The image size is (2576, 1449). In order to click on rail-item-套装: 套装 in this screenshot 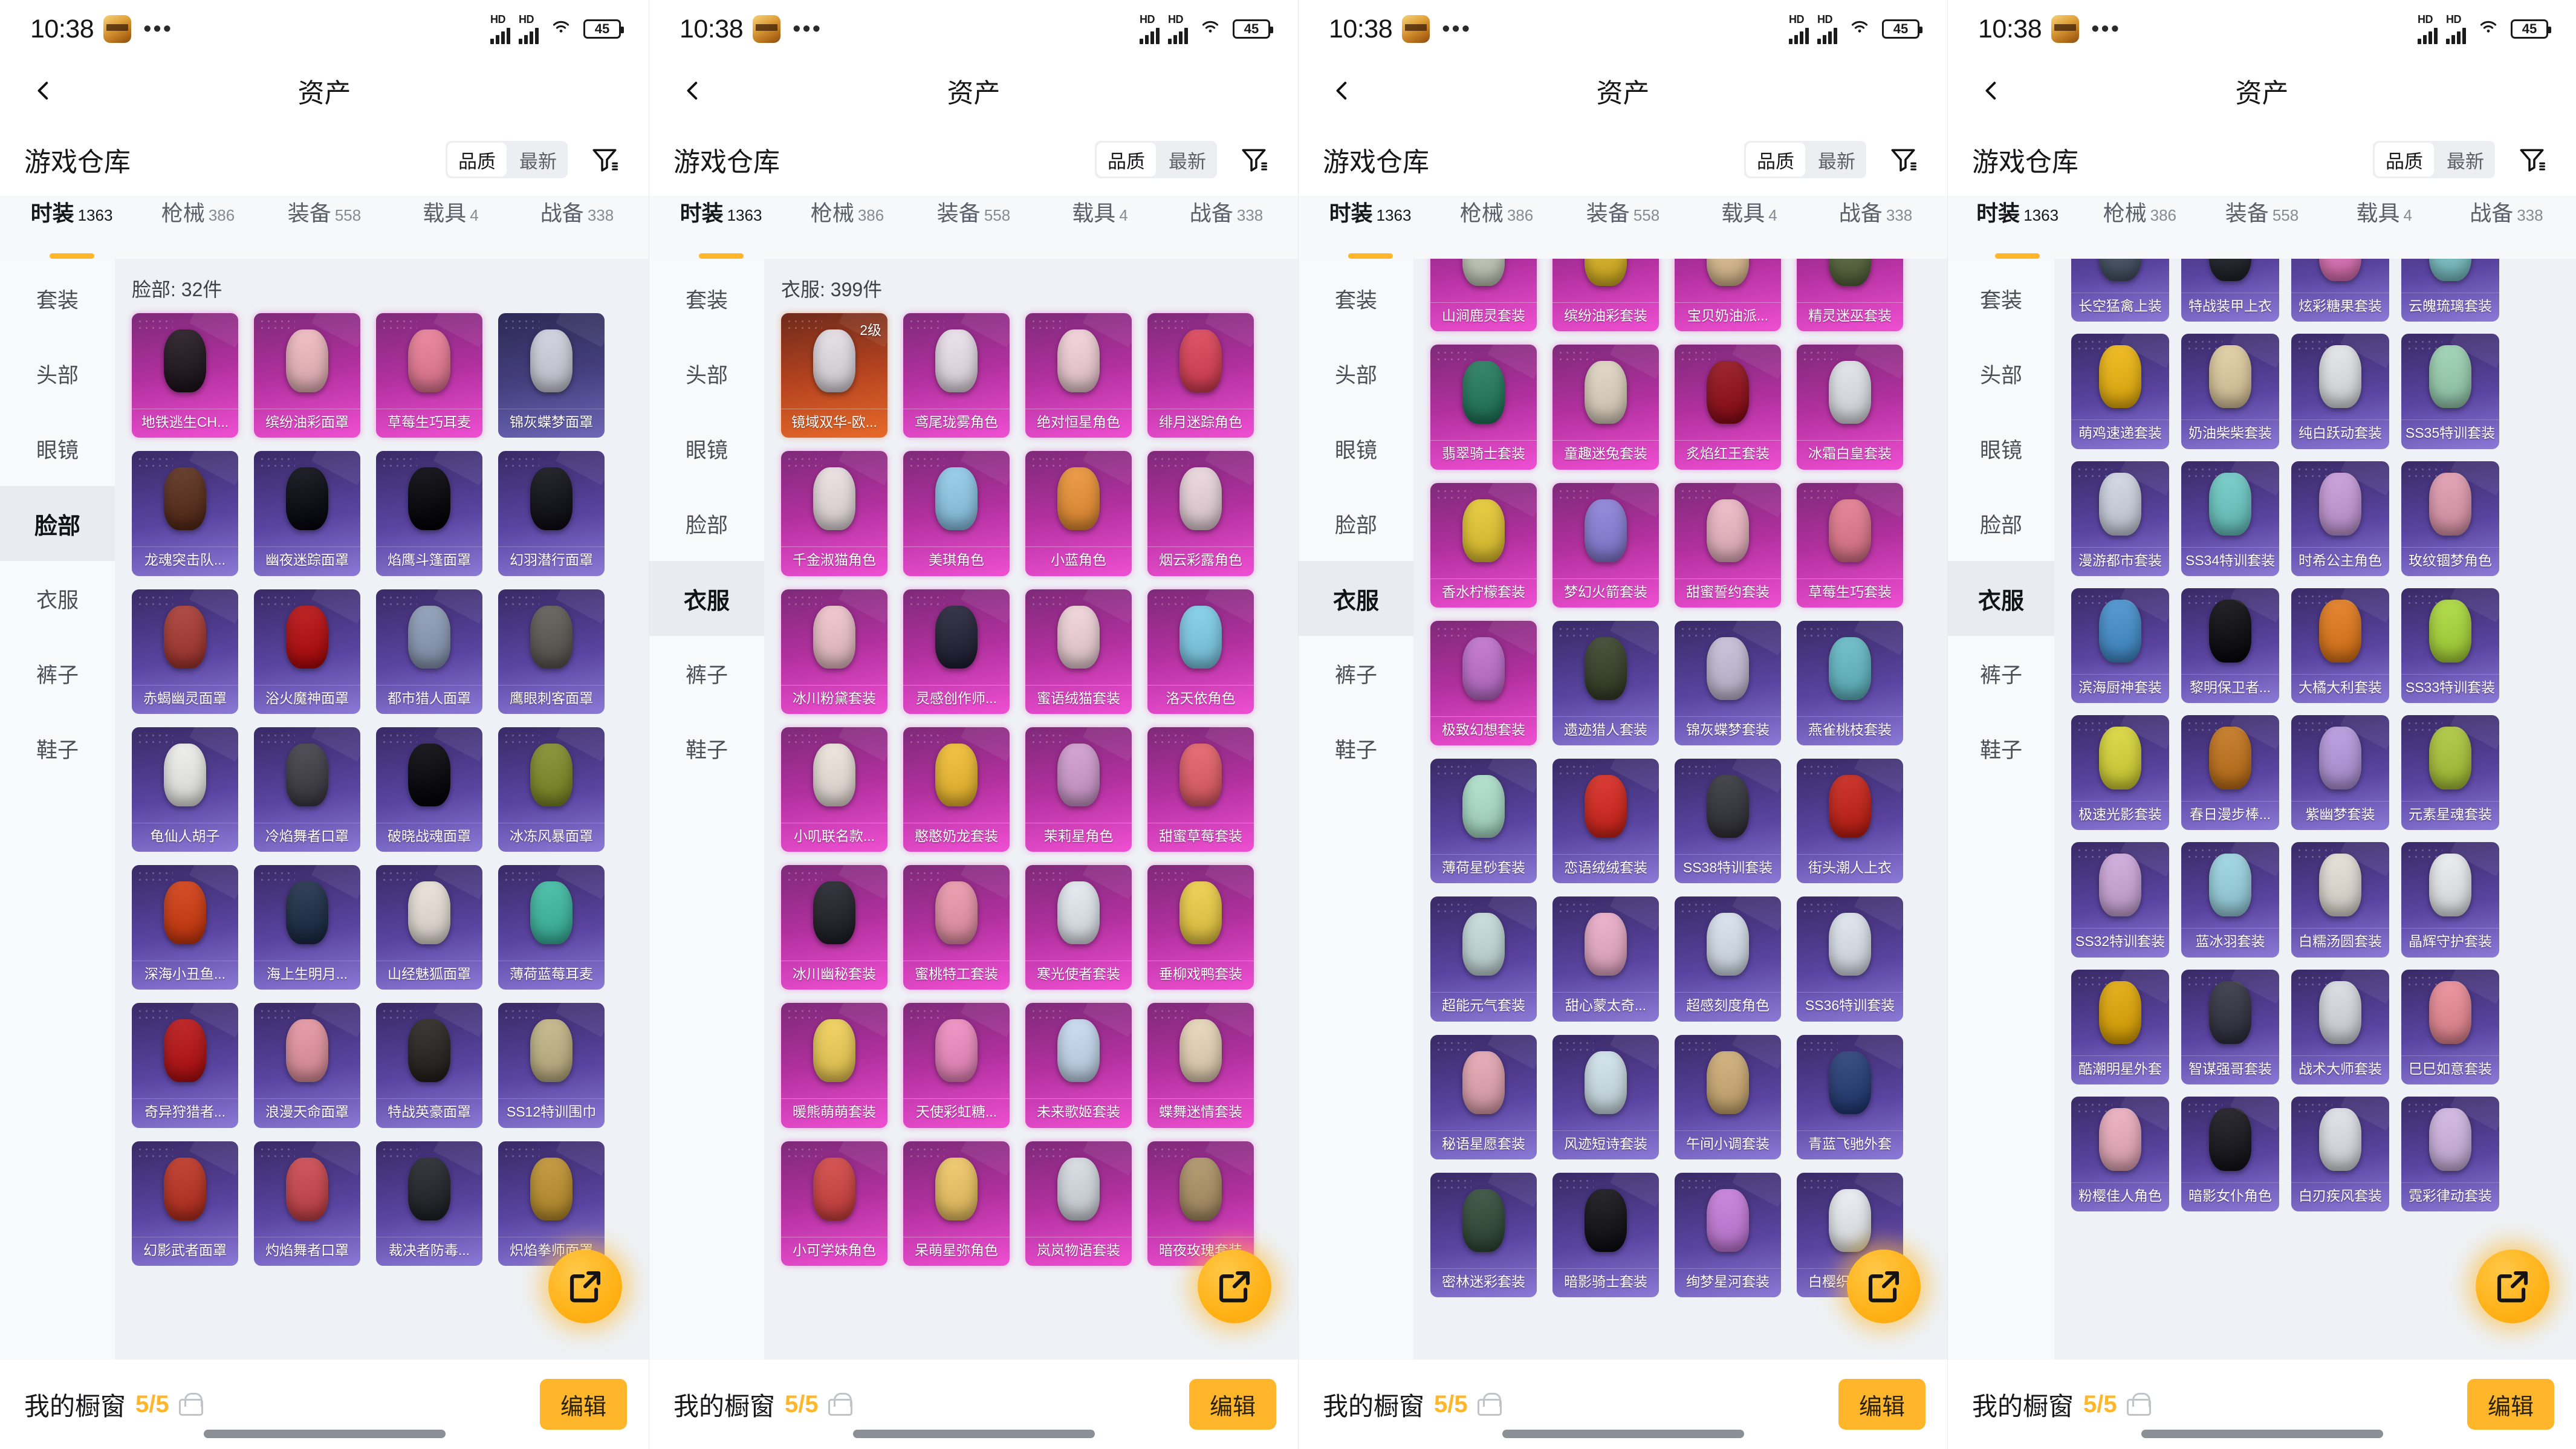, I will do `click(2001, 298)`.